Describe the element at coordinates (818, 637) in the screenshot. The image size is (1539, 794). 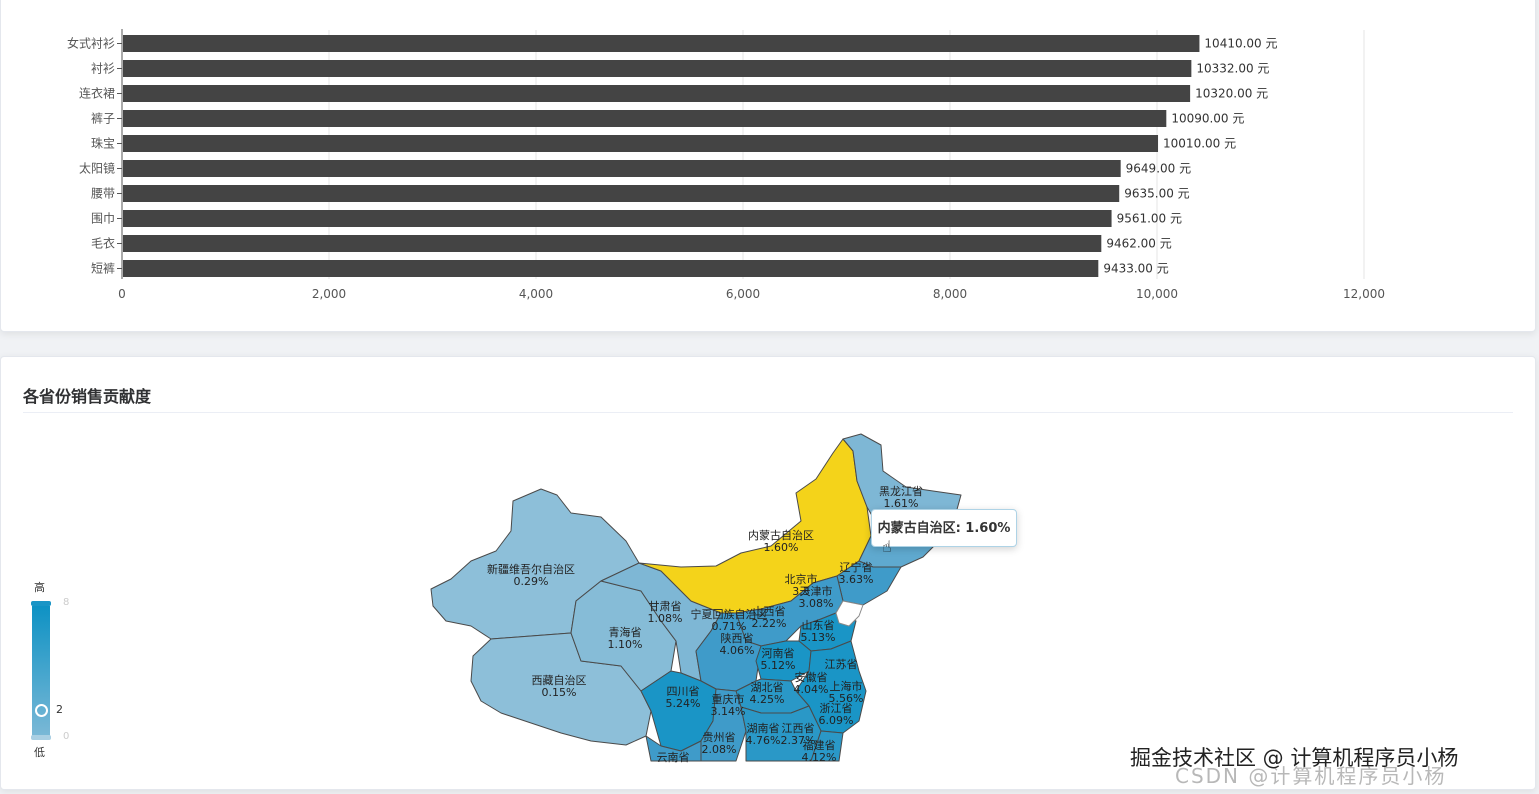
I see `region-value-label: 5.13%` at that location.